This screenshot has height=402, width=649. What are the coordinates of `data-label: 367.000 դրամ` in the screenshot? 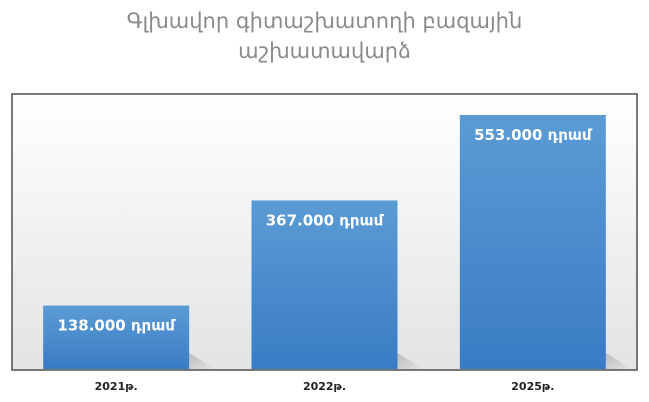 It's located at (325, 220).